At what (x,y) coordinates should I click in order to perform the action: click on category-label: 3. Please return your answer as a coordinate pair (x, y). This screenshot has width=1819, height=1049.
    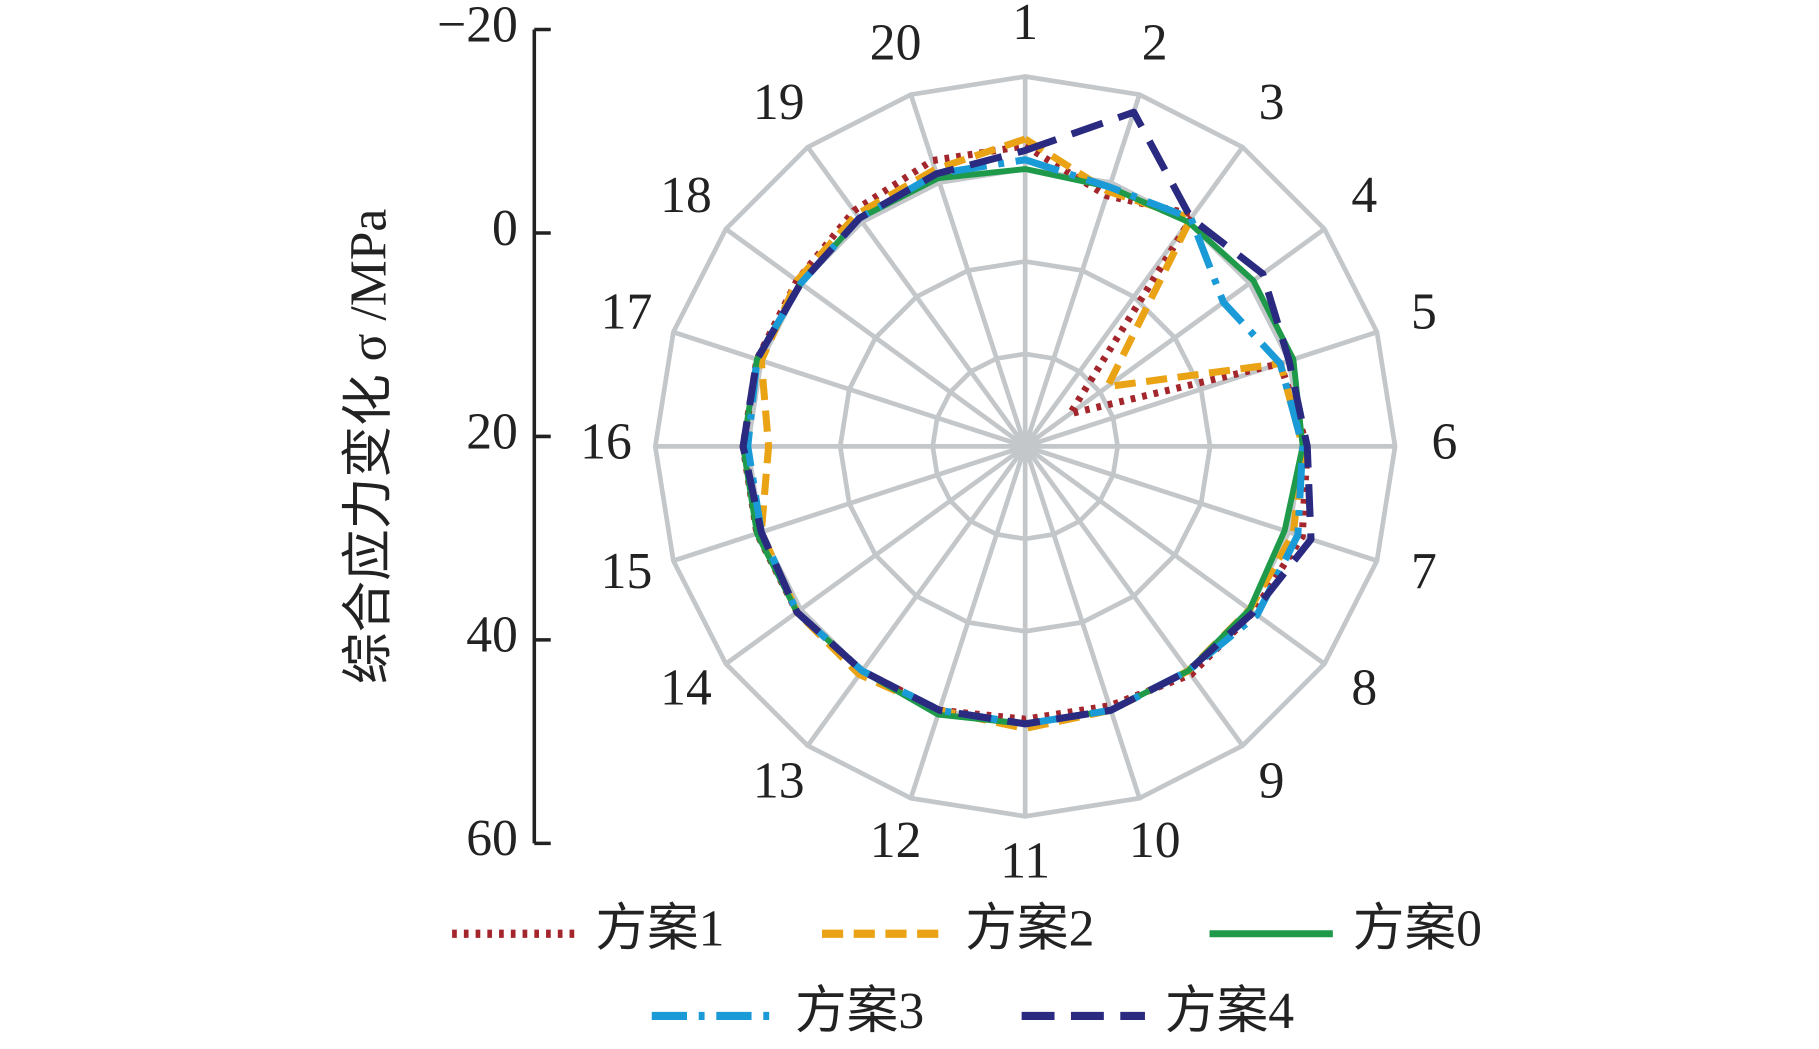
    Looking at the image, I should click on (1272, 102).